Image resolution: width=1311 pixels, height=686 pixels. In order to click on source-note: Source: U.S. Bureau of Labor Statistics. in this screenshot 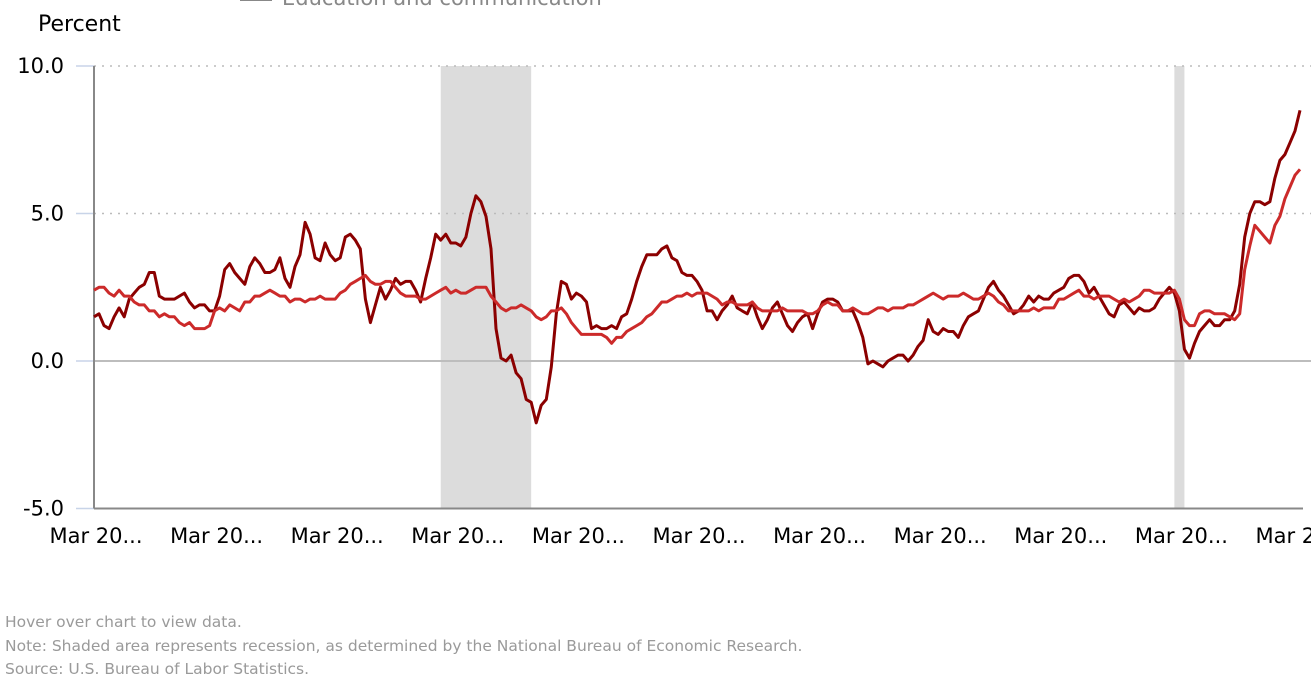, I will do `click(157, 669)`.